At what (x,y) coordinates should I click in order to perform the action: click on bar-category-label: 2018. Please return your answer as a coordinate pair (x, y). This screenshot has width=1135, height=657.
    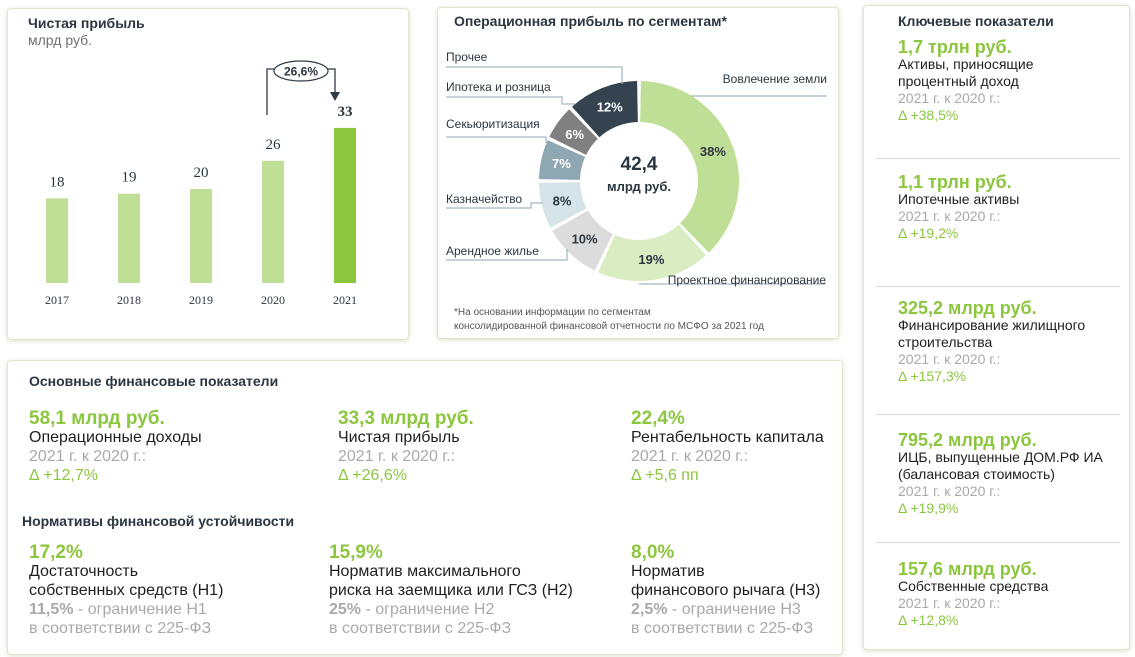
    Looking at the image, I should click on (129, 300).